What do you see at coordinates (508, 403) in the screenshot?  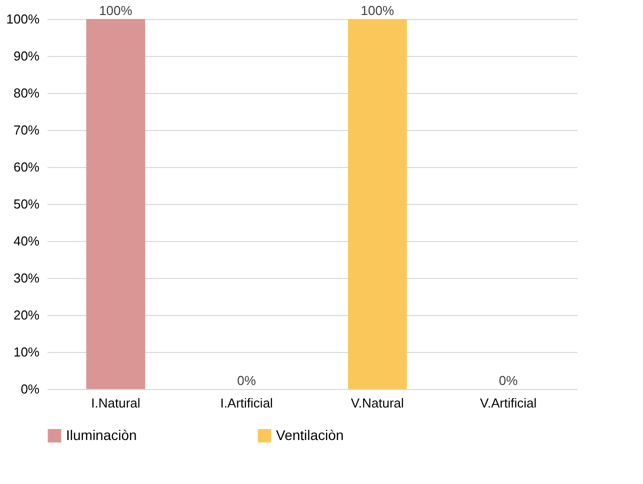 I see `x-tick-label: V.Artificial` at bounding box center [508, 403].